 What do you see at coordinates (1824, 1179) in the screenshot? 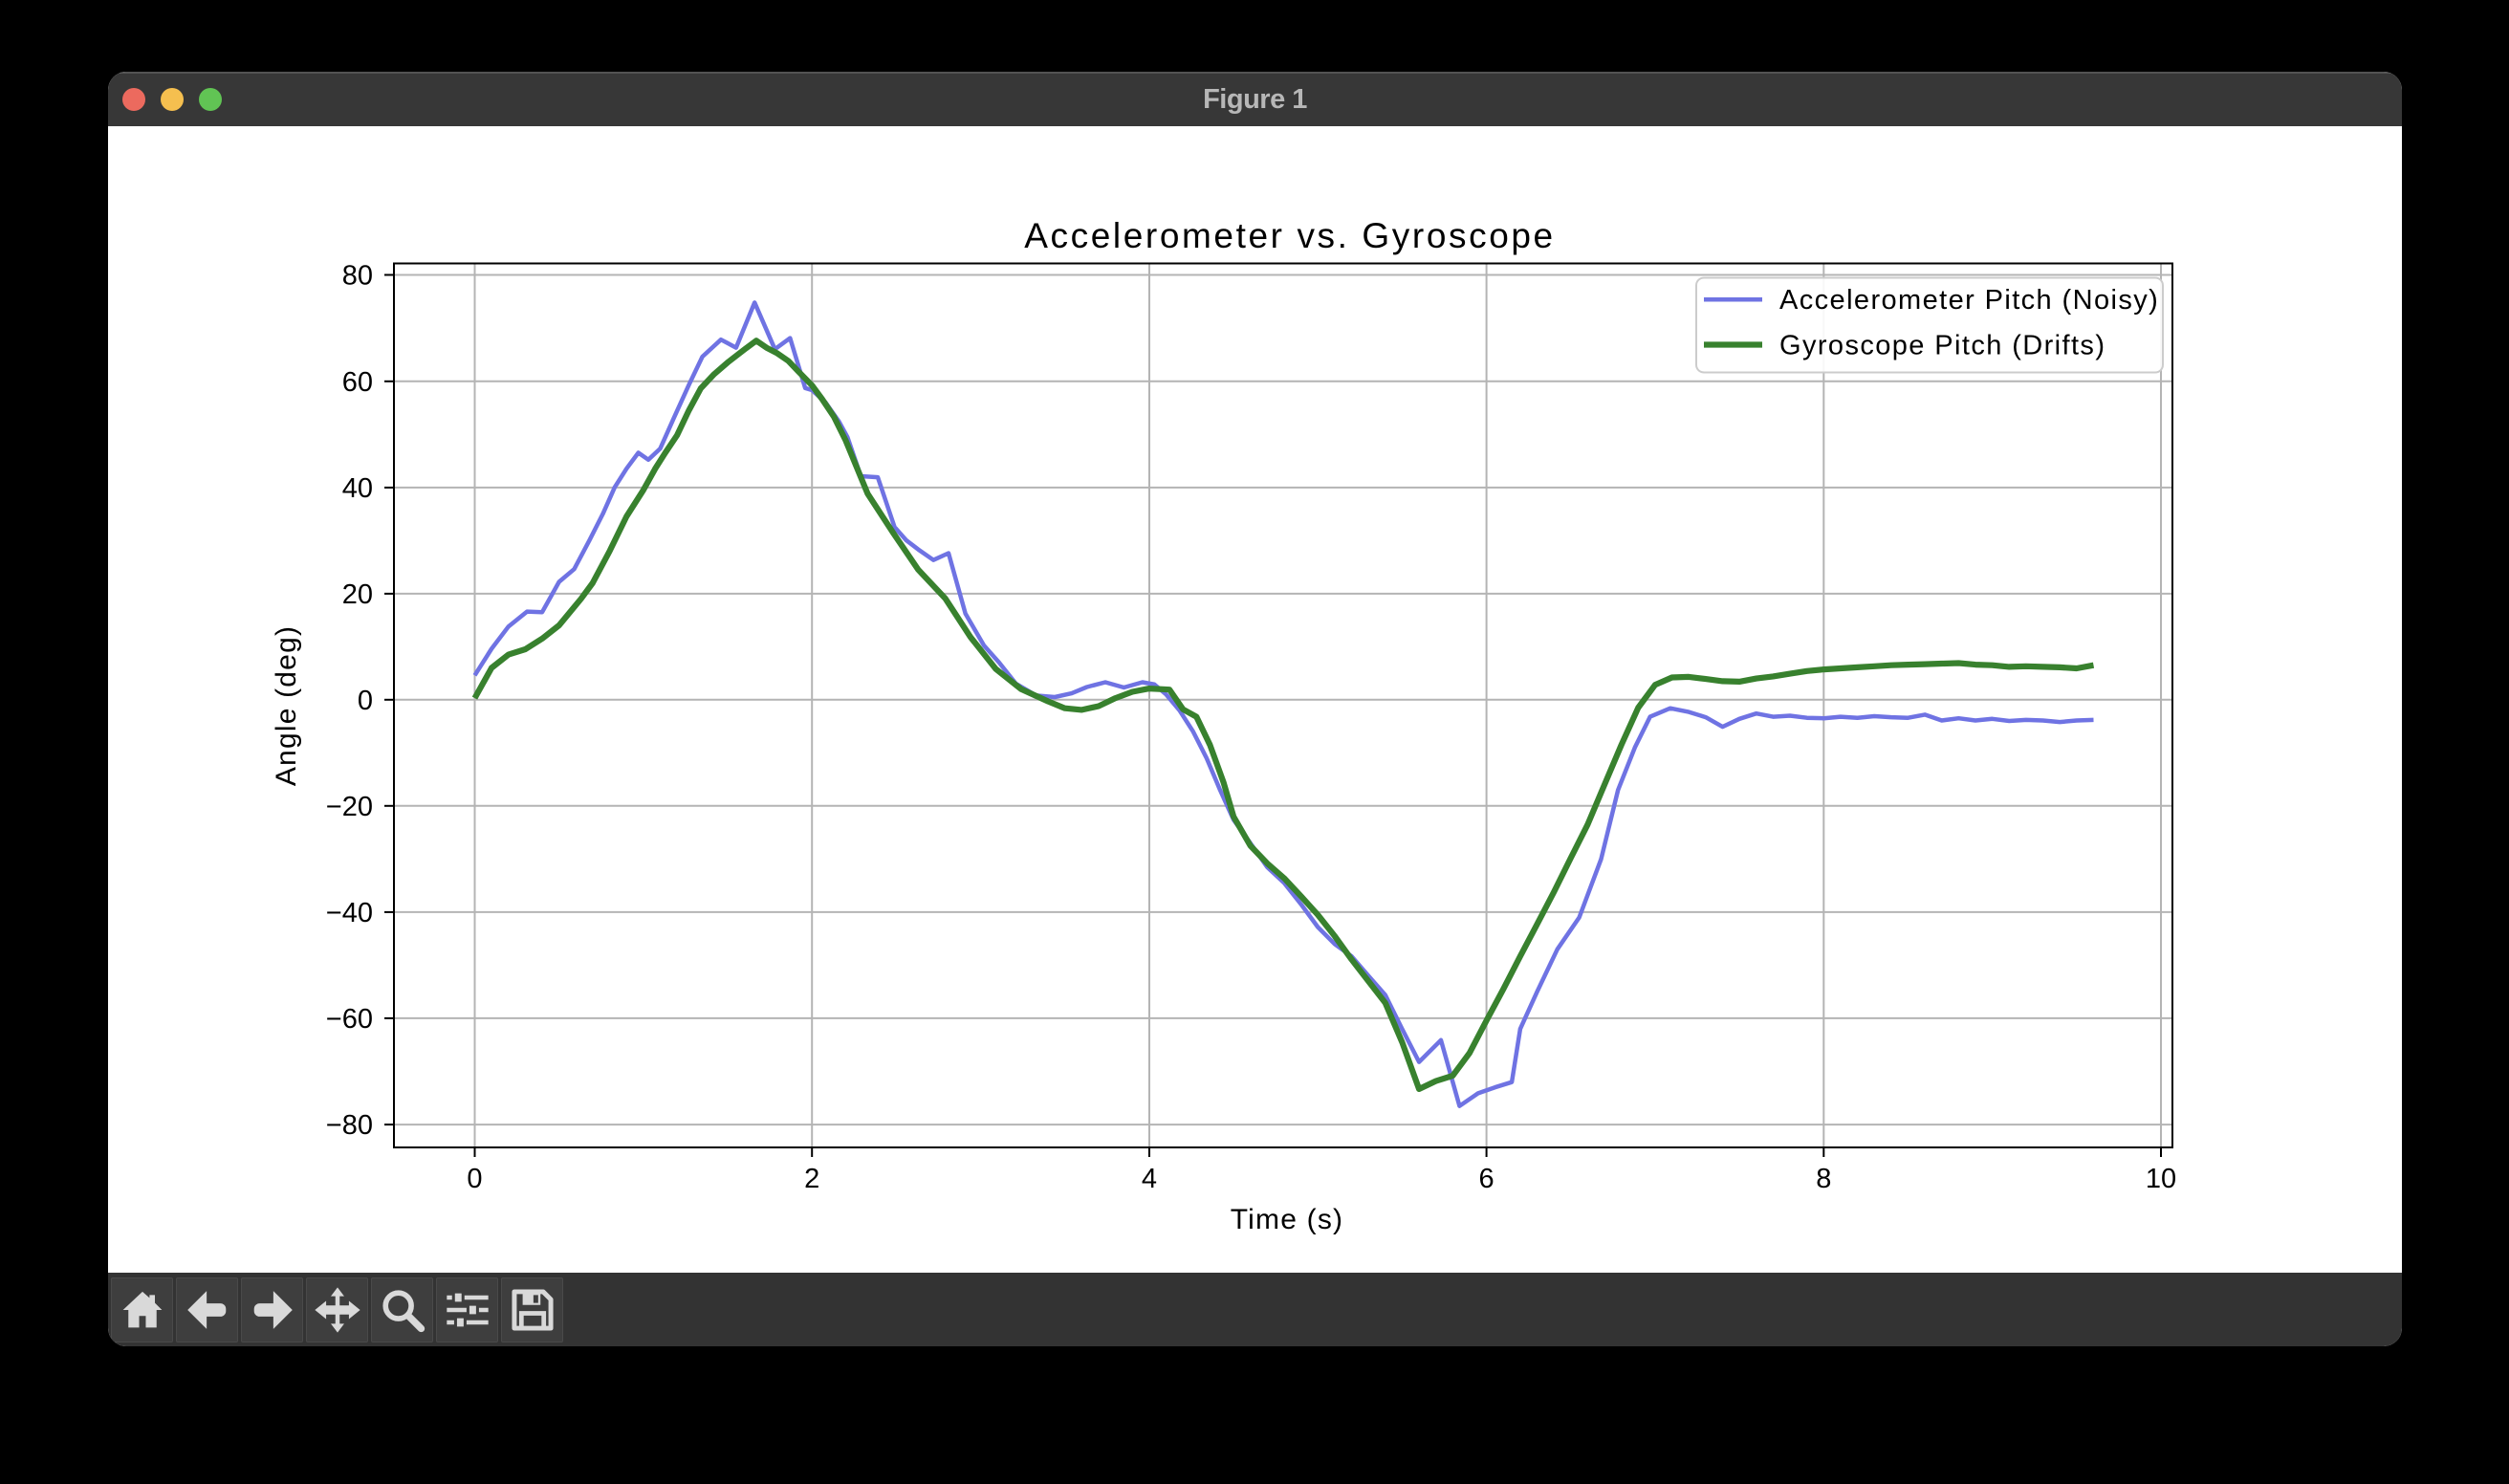
I see `svg-text: 8` at bounding box center [1824, 1179].